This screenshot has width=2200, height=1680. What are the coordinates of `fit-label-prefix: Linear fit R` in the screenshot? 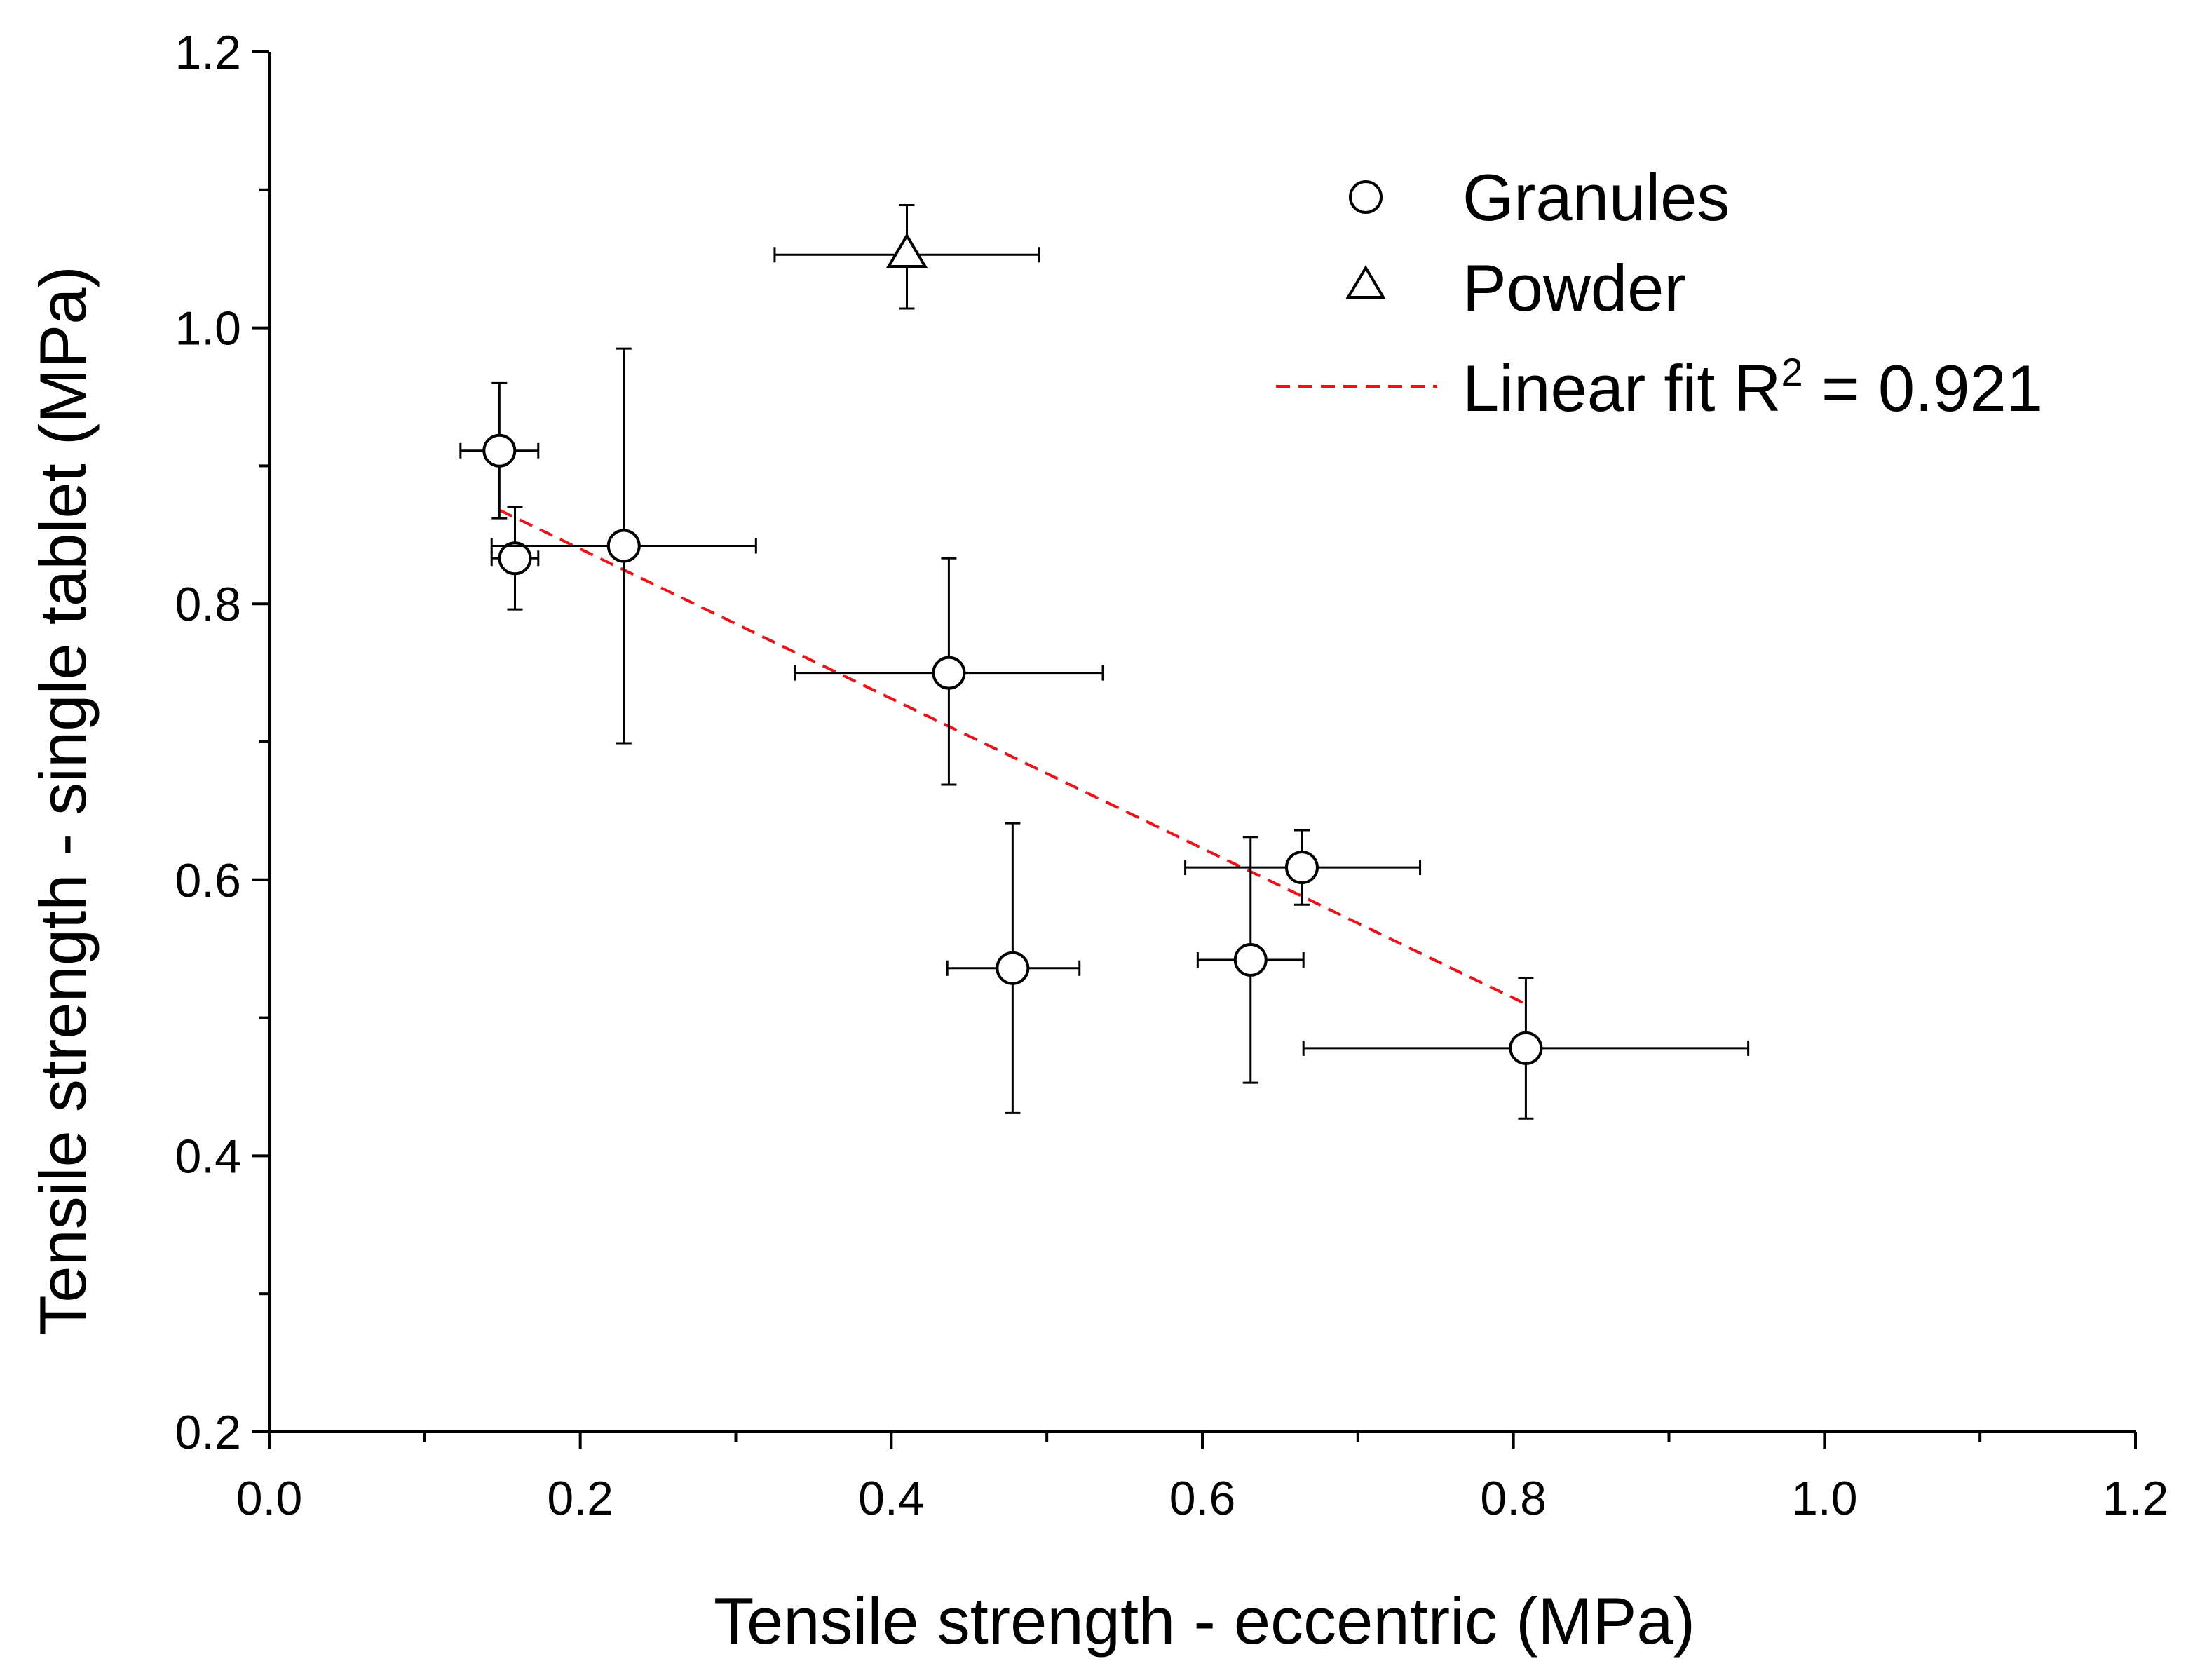 It's located at (1621, 388).